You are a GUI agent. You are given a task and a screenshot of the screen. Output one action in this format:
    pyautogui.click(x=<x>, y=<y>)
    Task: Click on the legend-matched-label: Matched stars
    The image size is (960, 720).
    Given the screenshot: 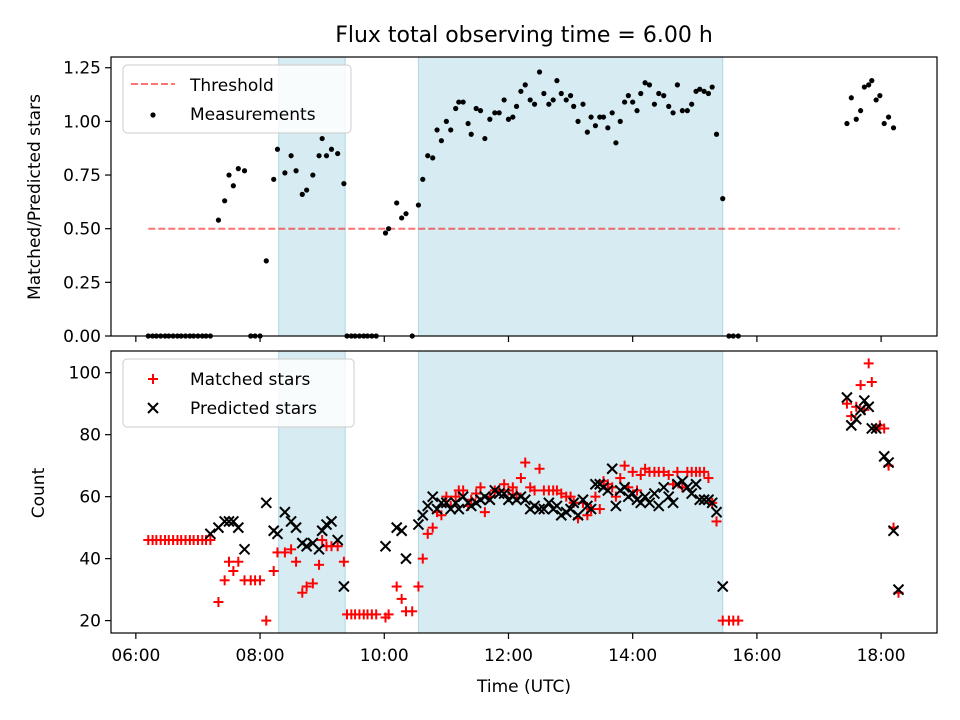 What is the action you would take?
    pyautogui.click(x=250, y=380)
    